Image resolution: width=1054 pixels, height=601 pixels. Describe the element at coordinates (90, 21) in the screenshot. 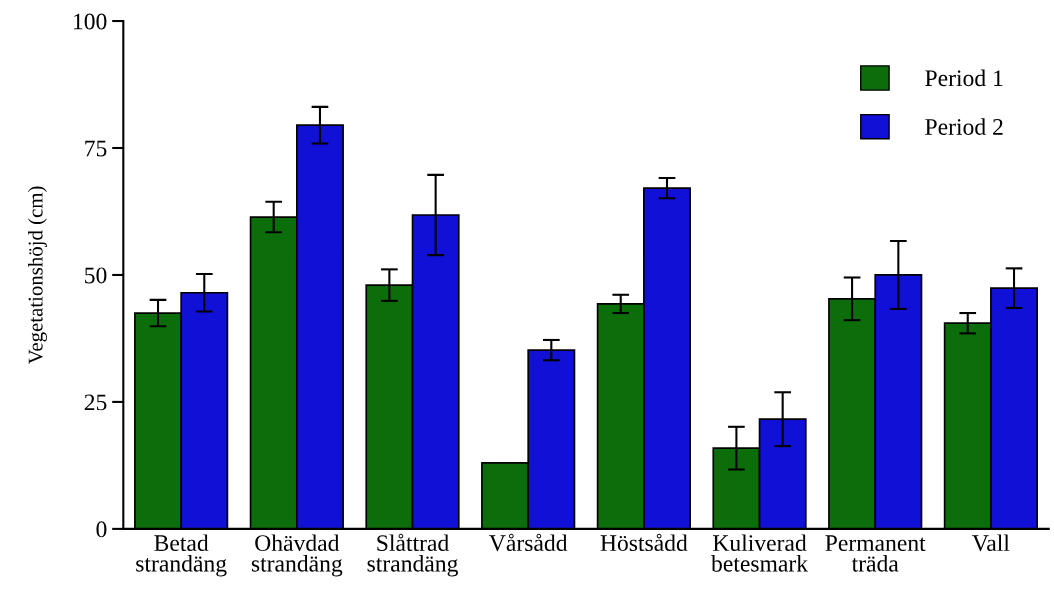

I see `y-tick-label: 100` at that location.